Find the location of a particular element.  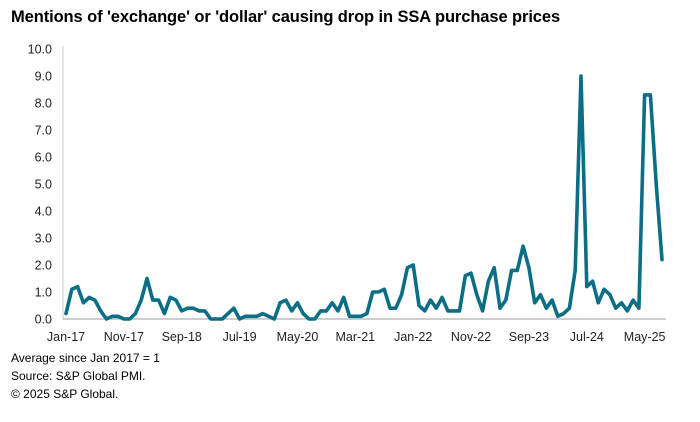

y-tick-label: 7.0 is located at coordinates (43, 131).